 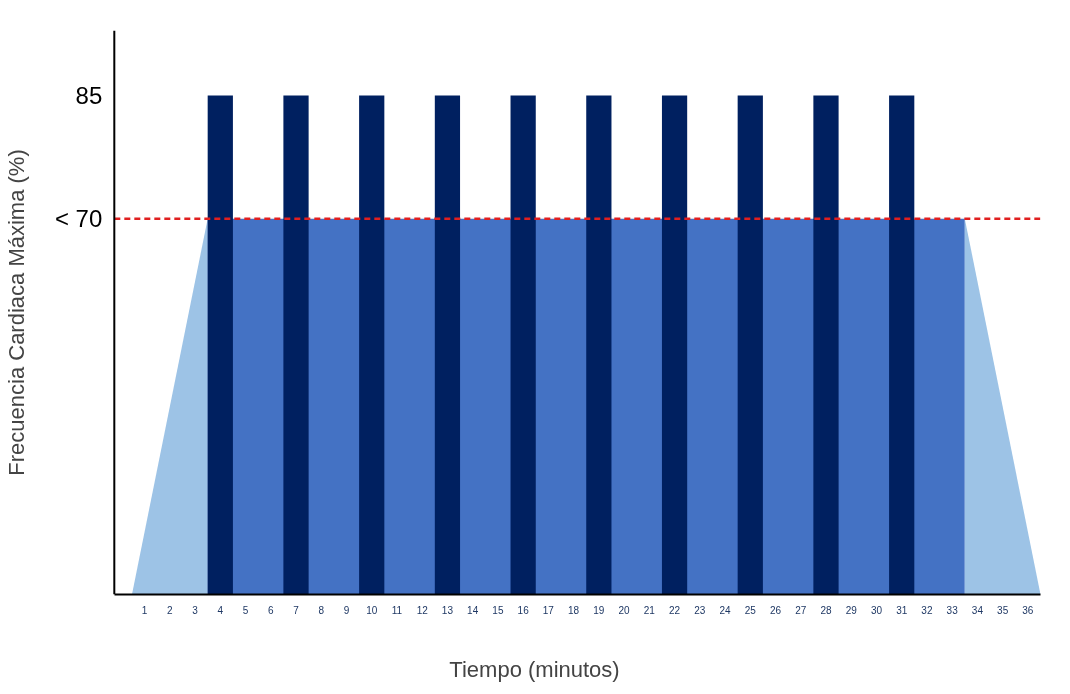 What do you see at coordinates (473, 610) in the screenshot?
I see `x-tick-label: 14` at bounding box center [473, 610].